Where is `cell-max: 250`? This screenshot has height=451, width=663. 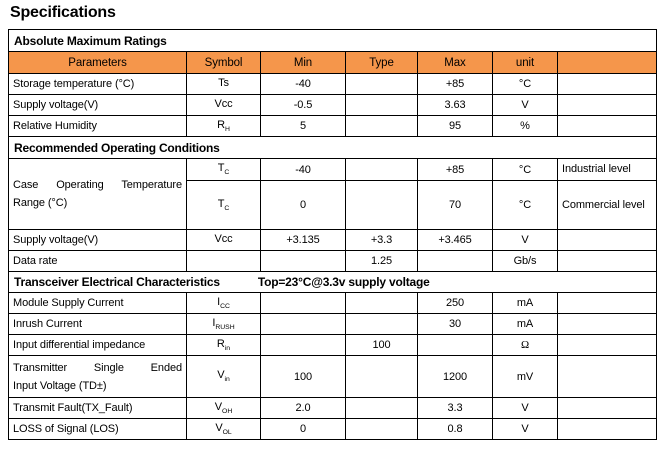 cell-max: 250 is located at coordinates (455, 303).